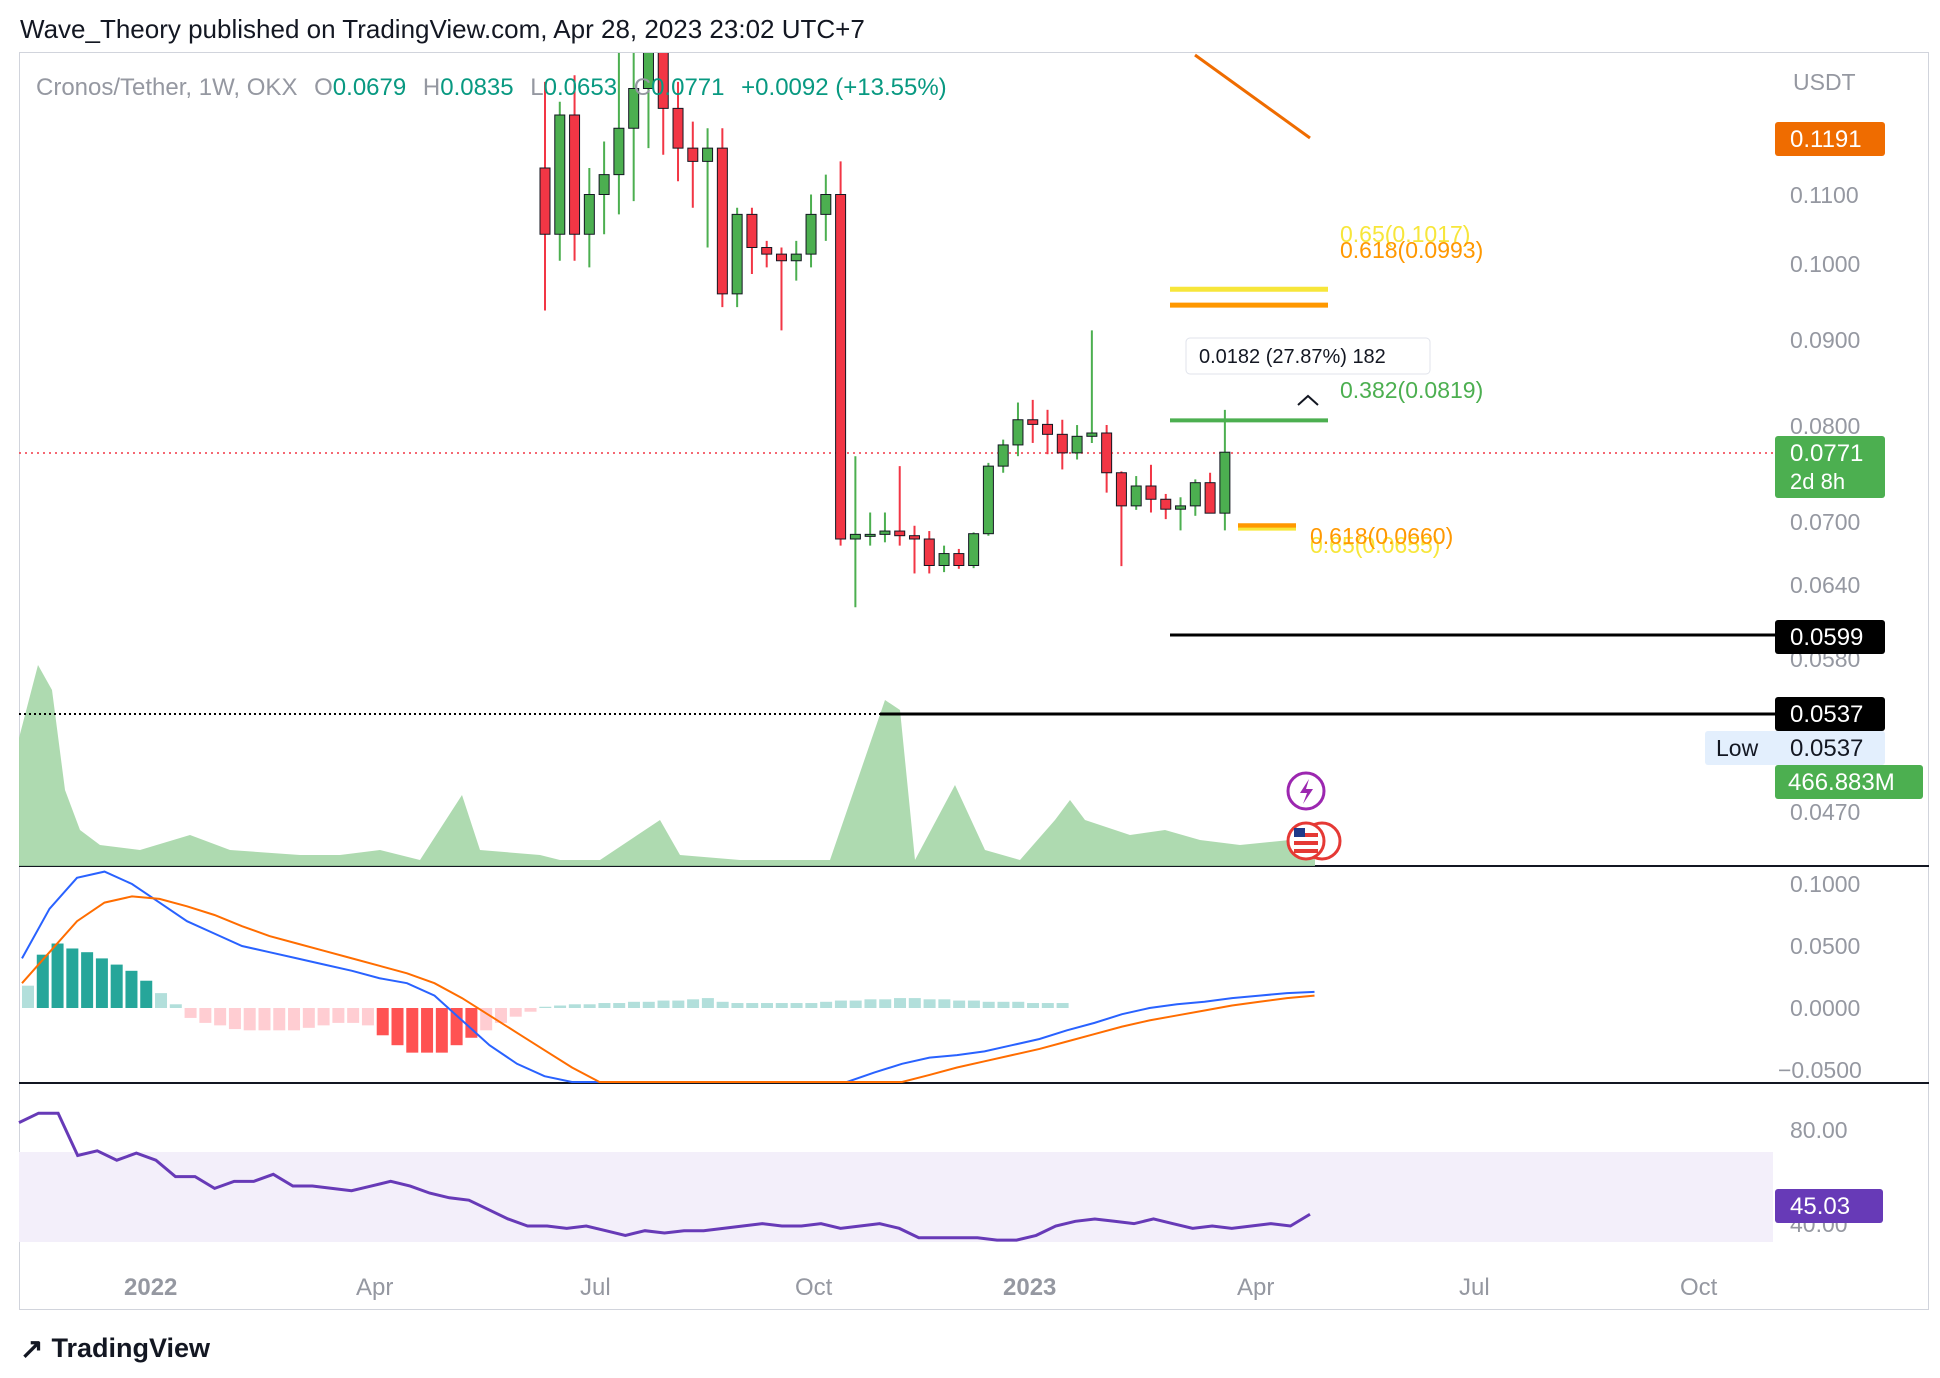 The height and width of the screenshot is (1378, 1940). Describe the element at coordinates (885, 330) in the screenshot. I see `candles` at that location.